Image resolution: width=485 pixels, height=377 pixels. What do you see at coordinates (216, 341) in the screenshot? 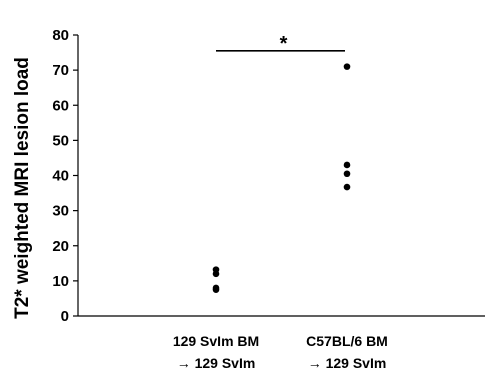
I see `x-category-label-line1: 129 SvIm BM` at bounding box center [216, 341].